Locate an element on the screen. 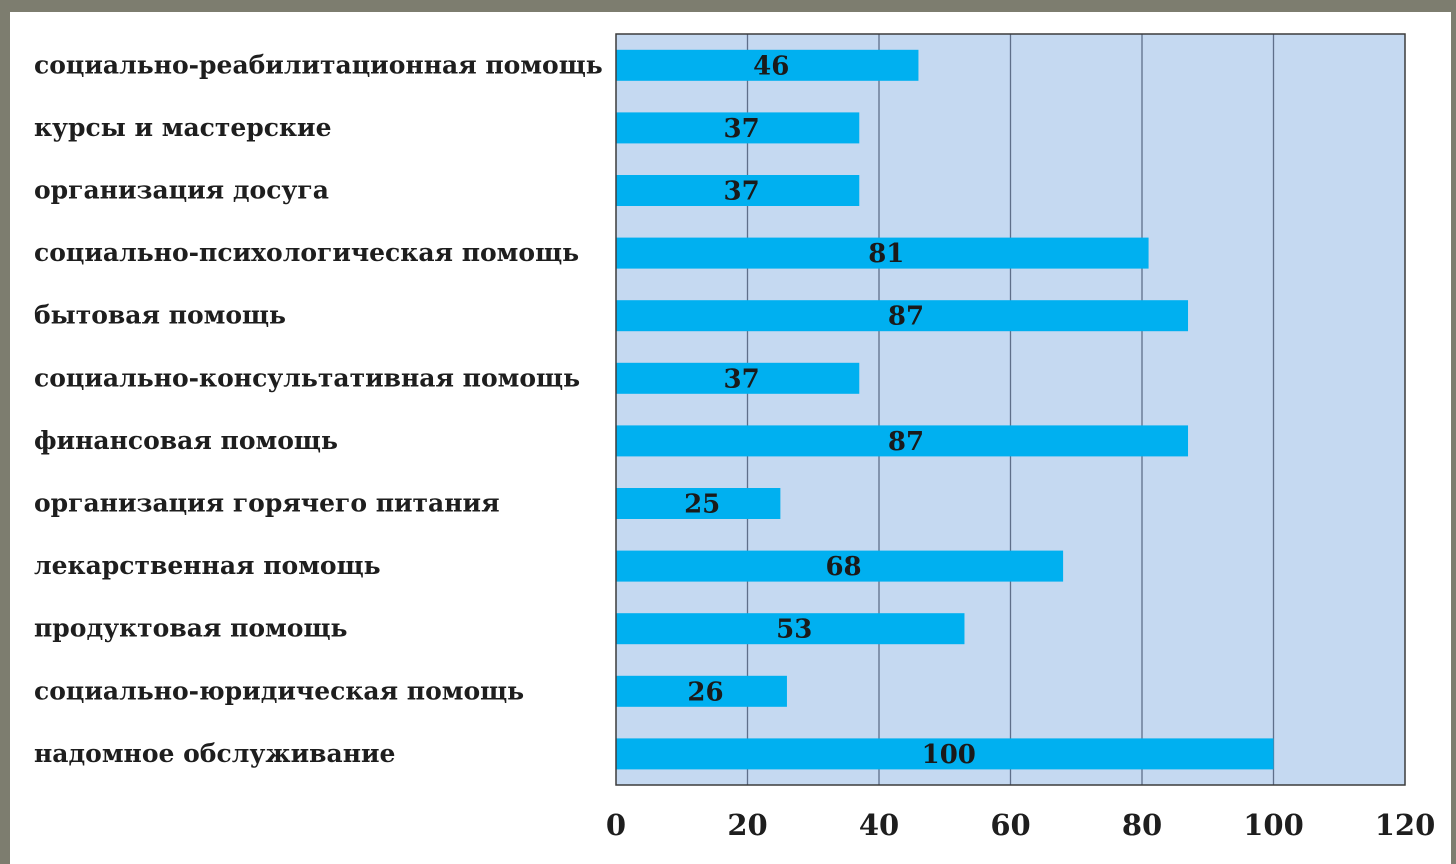 Image resolution: width=1456 pixels, height=864 pixels. category-label: социально-реабилитационная помощь is located at coordinates (318, 64).